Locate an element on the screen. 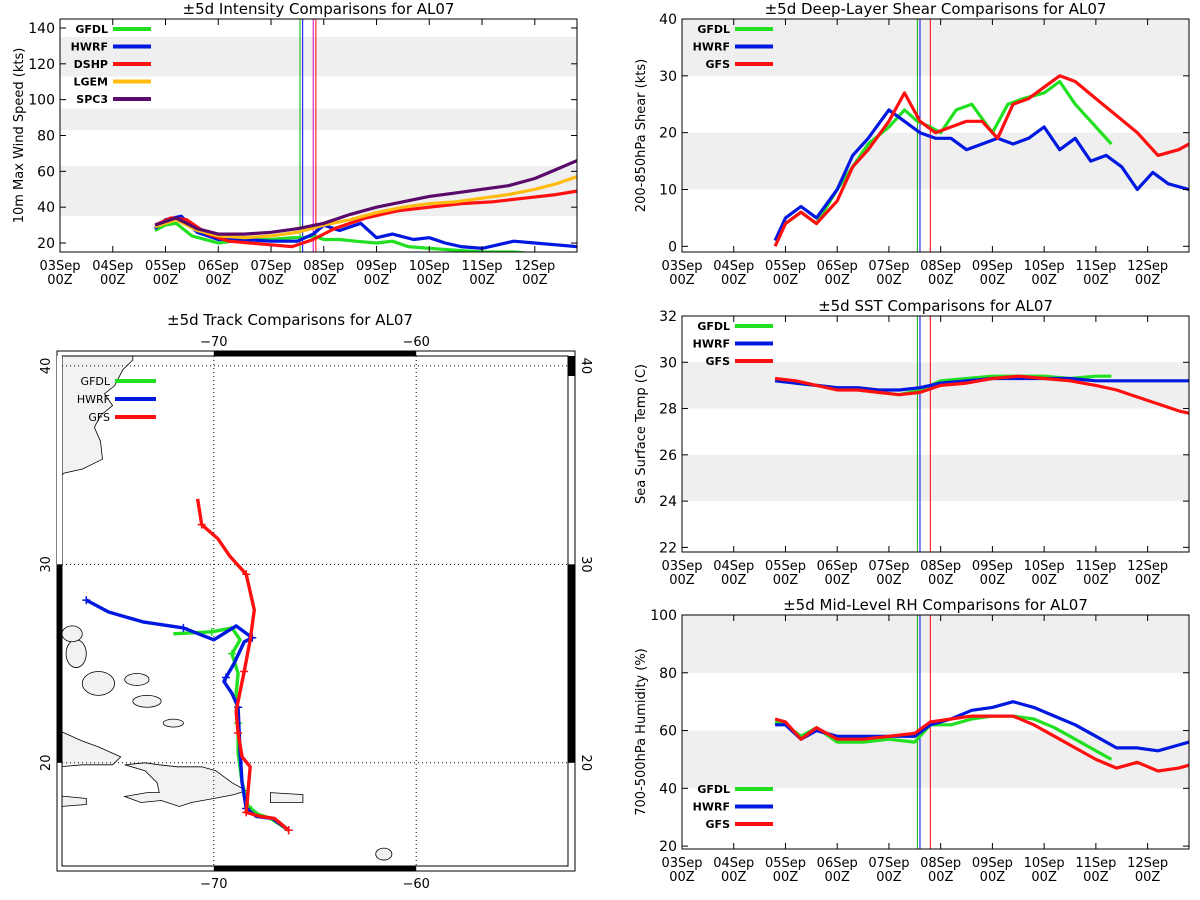  y-tick-label: 60 is located at coordinates (668, 732).